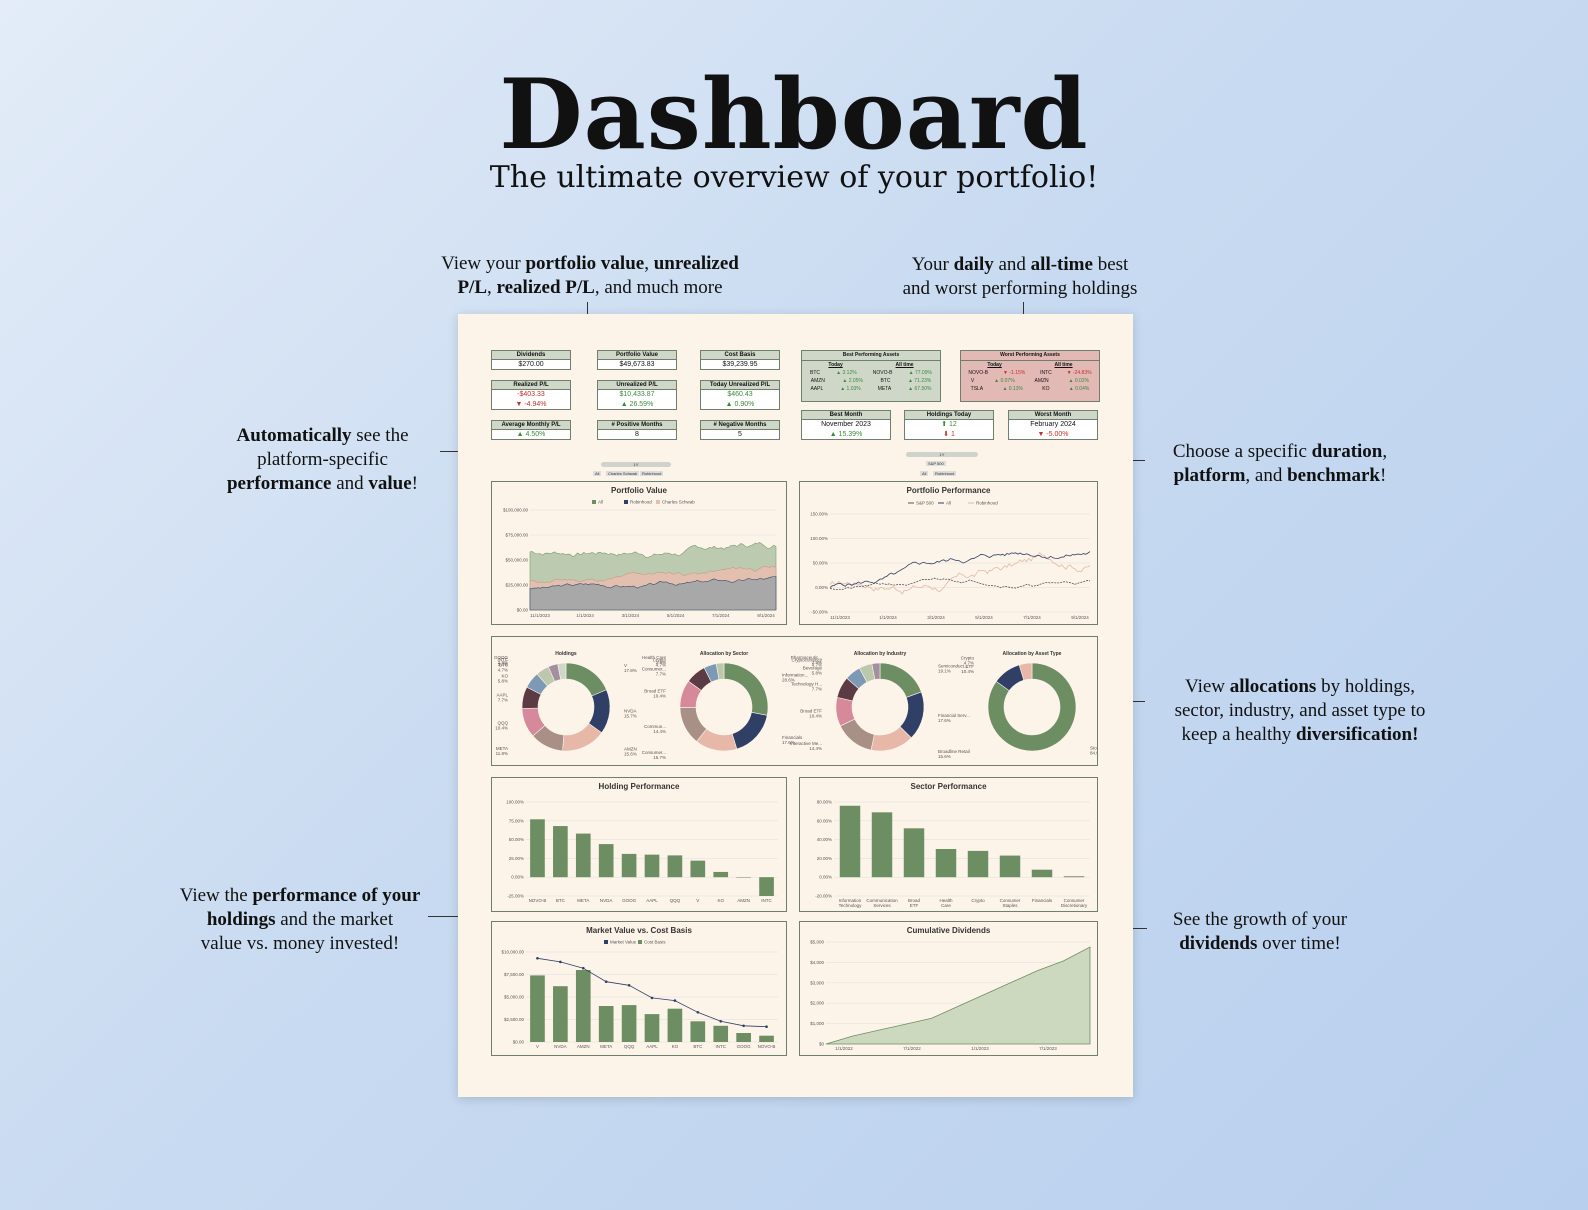 The height and width of the screenshot is (1210, 1588). I want to click on x-tick-label: AMZN, so click(743, 900).